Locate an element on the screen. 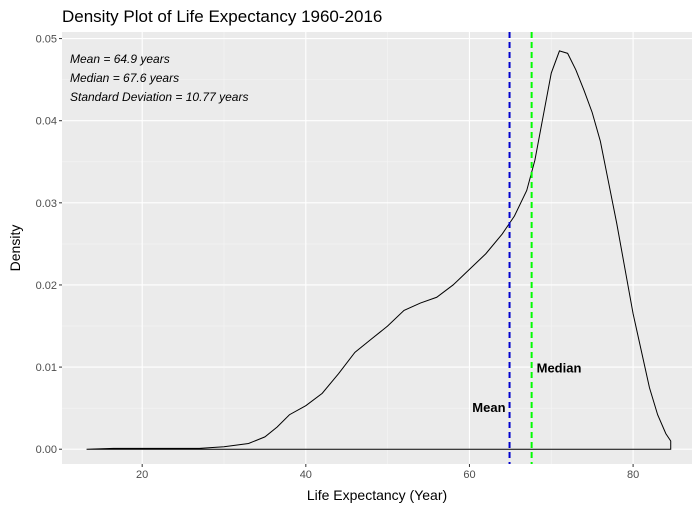 This screenshot has width=700, height=511. x-axis-ticks: 20 40 60 80 is located at coordinates (387, 472).